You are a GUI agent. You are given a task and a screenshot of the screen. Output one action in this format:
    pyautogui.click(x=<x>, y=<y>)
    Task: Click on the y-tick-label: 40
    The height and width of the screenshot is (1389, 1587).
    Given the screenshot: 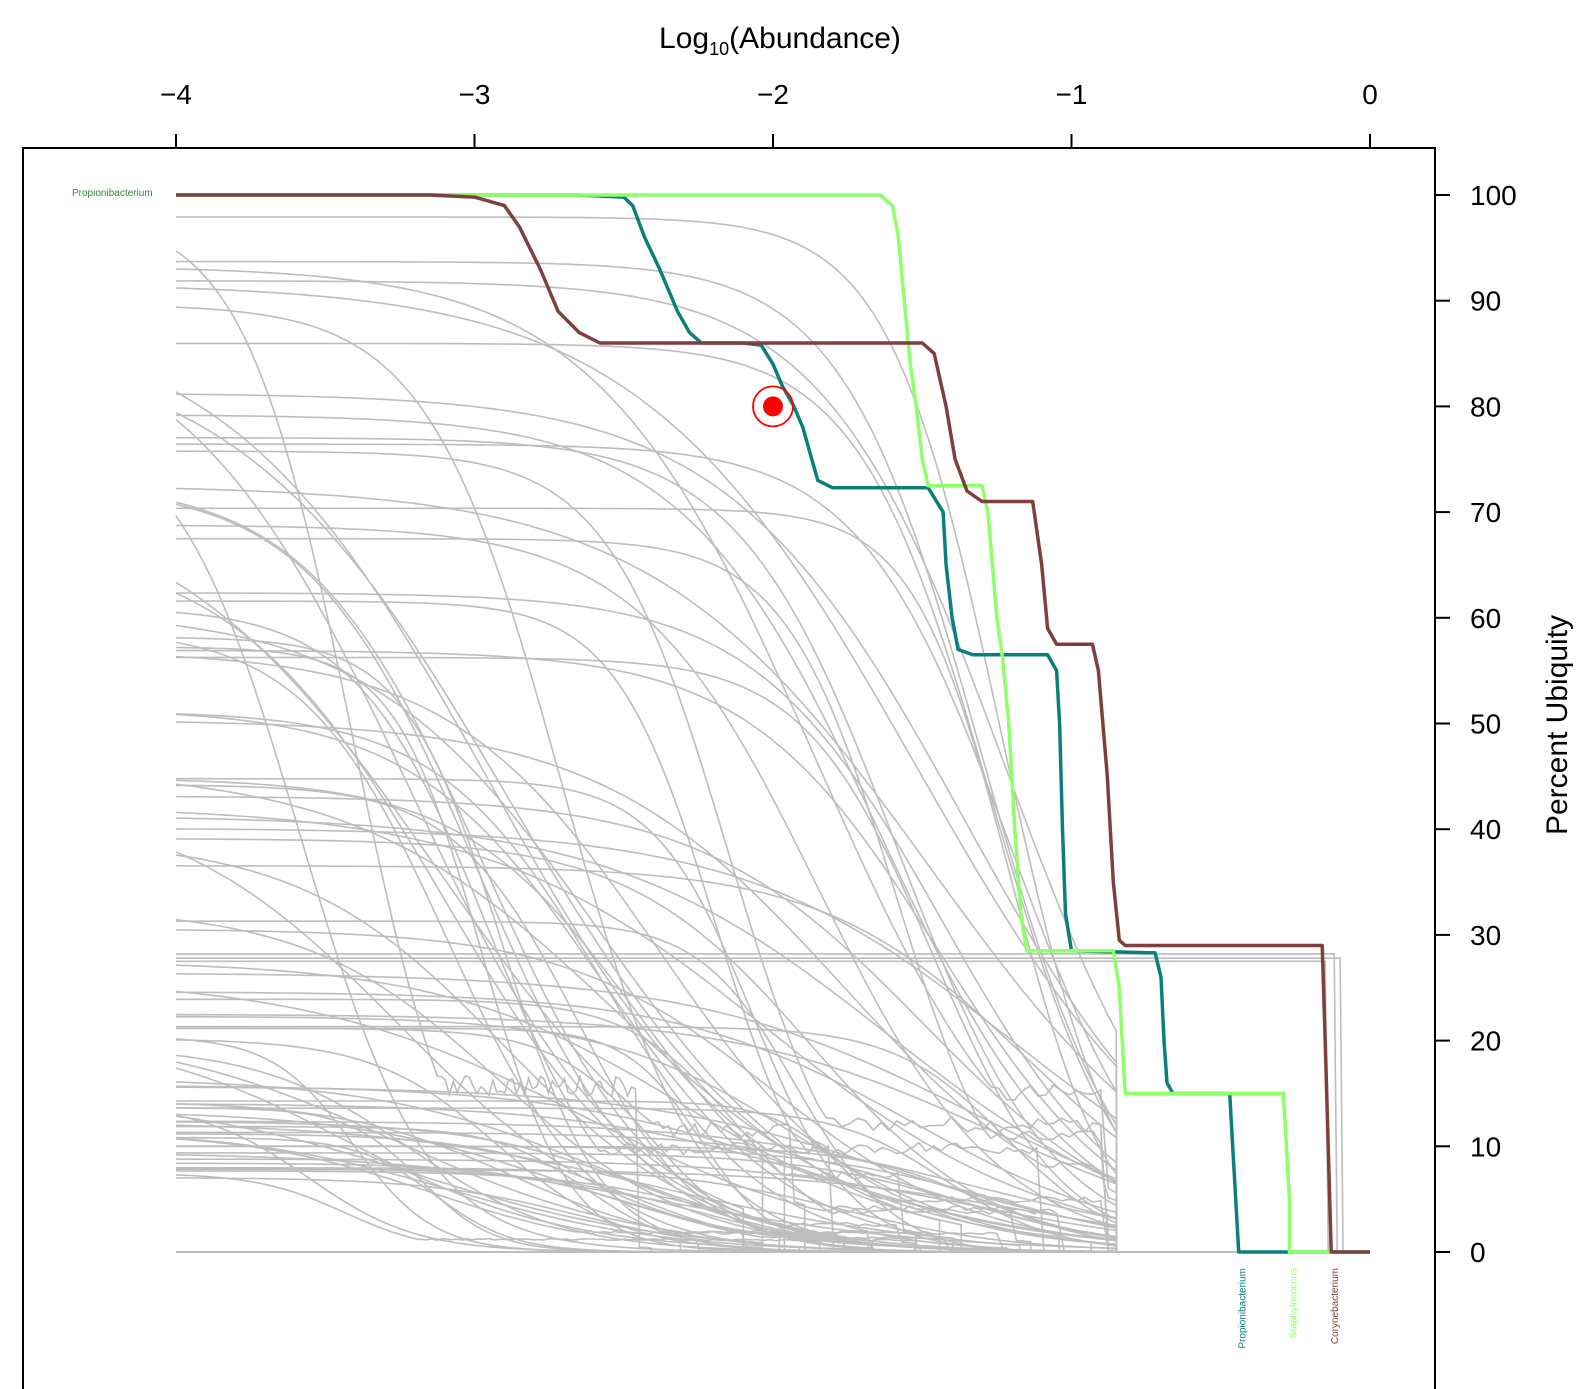 What is the action you would take?
    pyautogui.click(x=1485, y=829)
    